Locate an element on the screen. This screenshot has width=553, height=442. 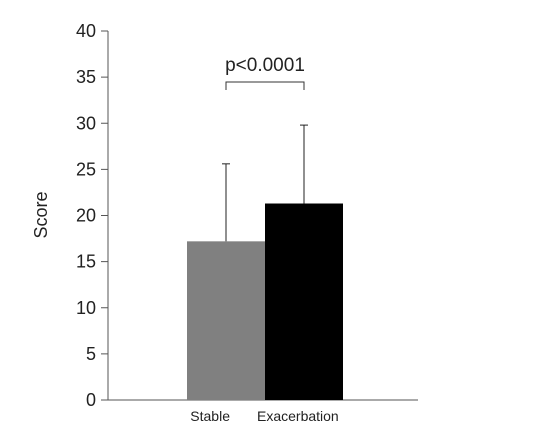
category-label: Stable is located at coordinates (210, 416).